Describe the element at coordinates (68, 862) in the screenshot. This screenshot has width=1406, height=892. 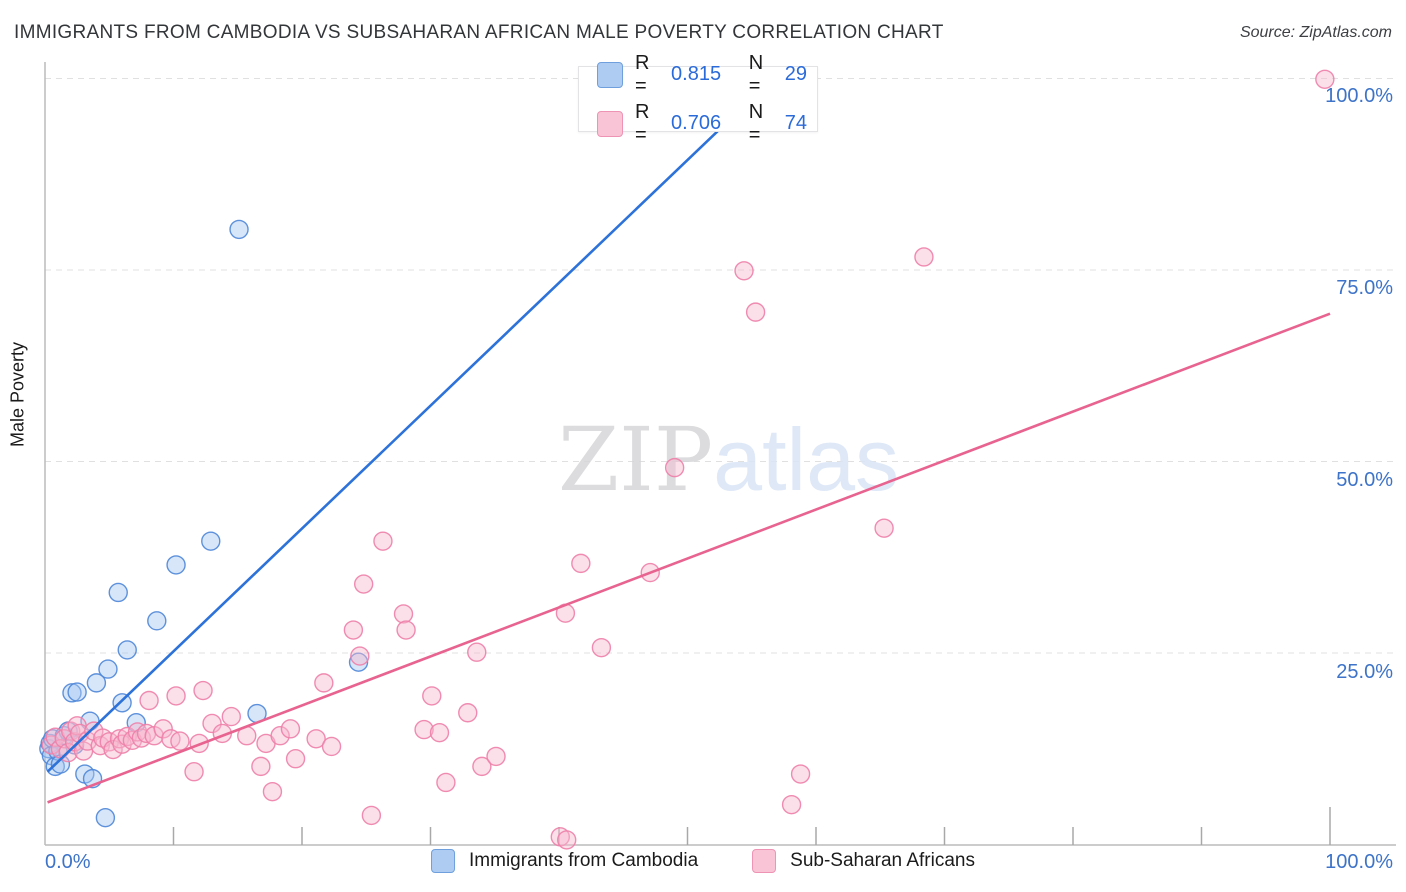
I see `x-tick-0: 0.0%` at that location.